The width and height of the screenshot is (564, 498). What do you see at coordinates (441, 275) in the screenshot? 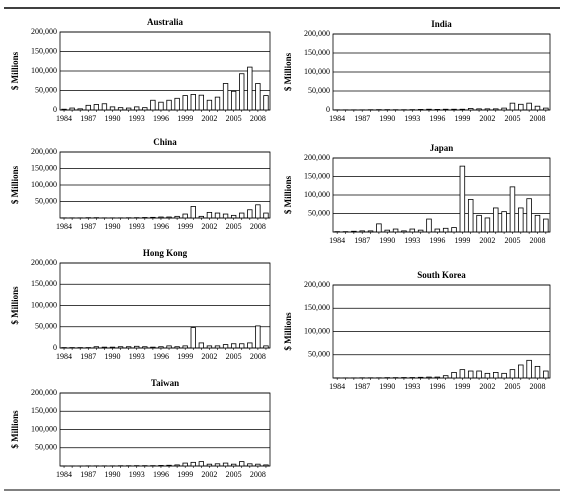
I see `chart-title: South Korea` at bounding box center [441, 275].